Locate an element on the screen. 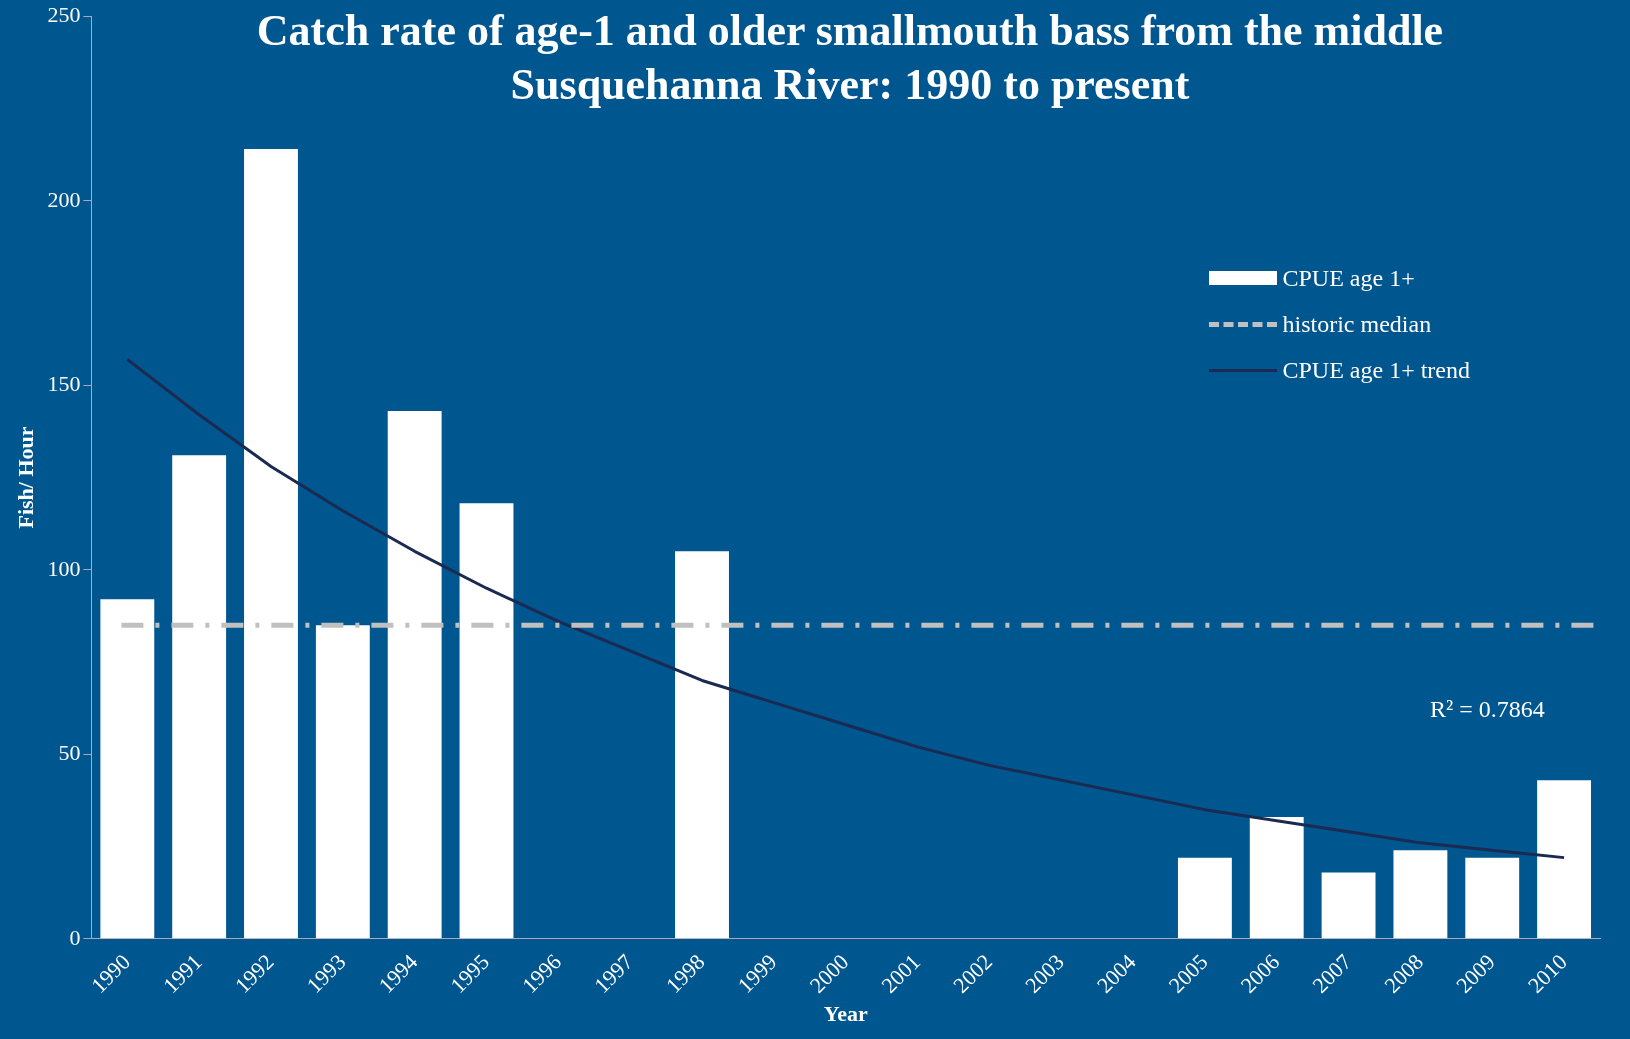 Image resolution: width=1630 pixels, height=1039 pixels. legend-label: CPUE age 1+ is located at coordinates (1348, 278).